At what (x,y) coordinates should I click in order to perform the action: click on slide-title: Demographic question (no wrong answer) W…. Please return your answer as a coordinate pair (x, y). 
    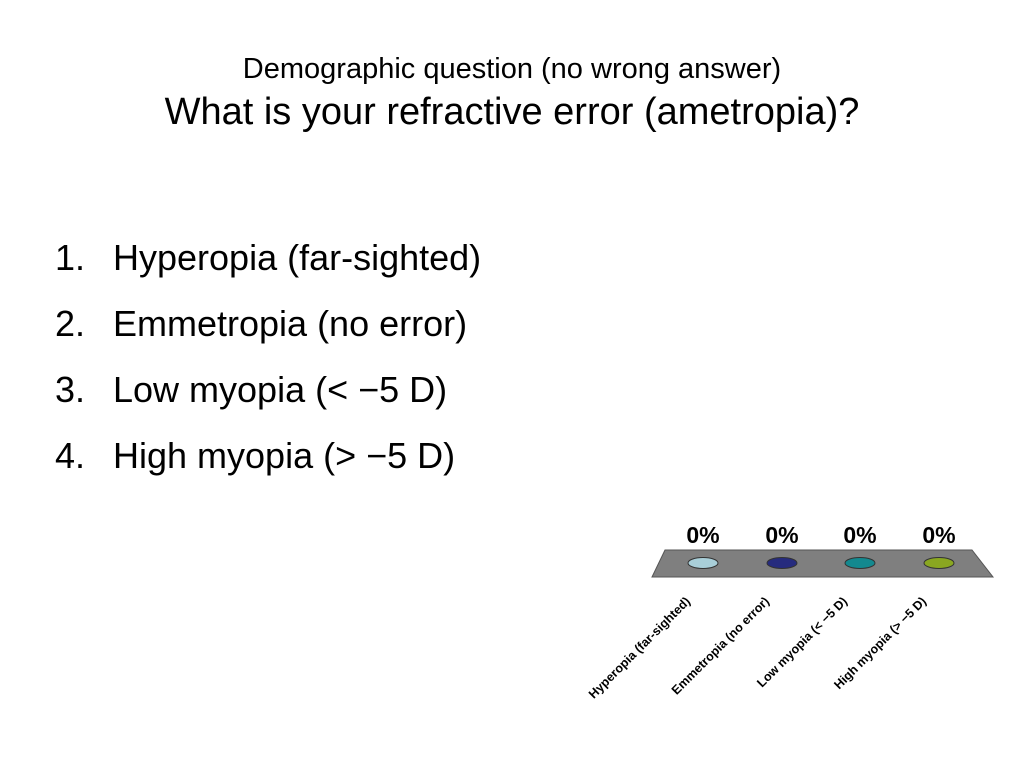
    Looking at the image, I should click on (512, 94).